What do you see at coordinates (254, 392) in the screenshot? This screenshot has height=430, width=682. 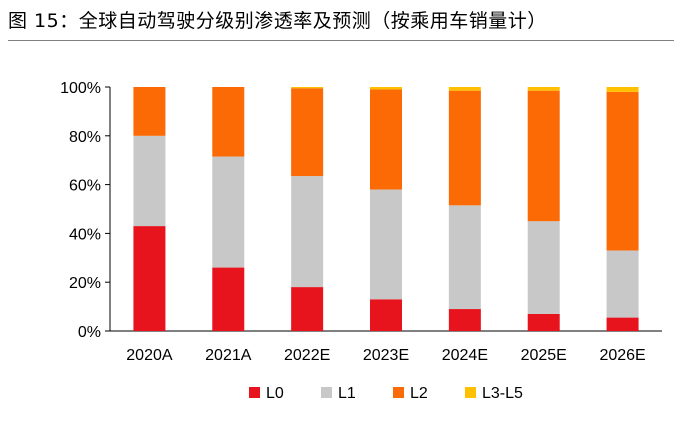 I see `legend-swatch-l0` at bounding box center [254, 392].